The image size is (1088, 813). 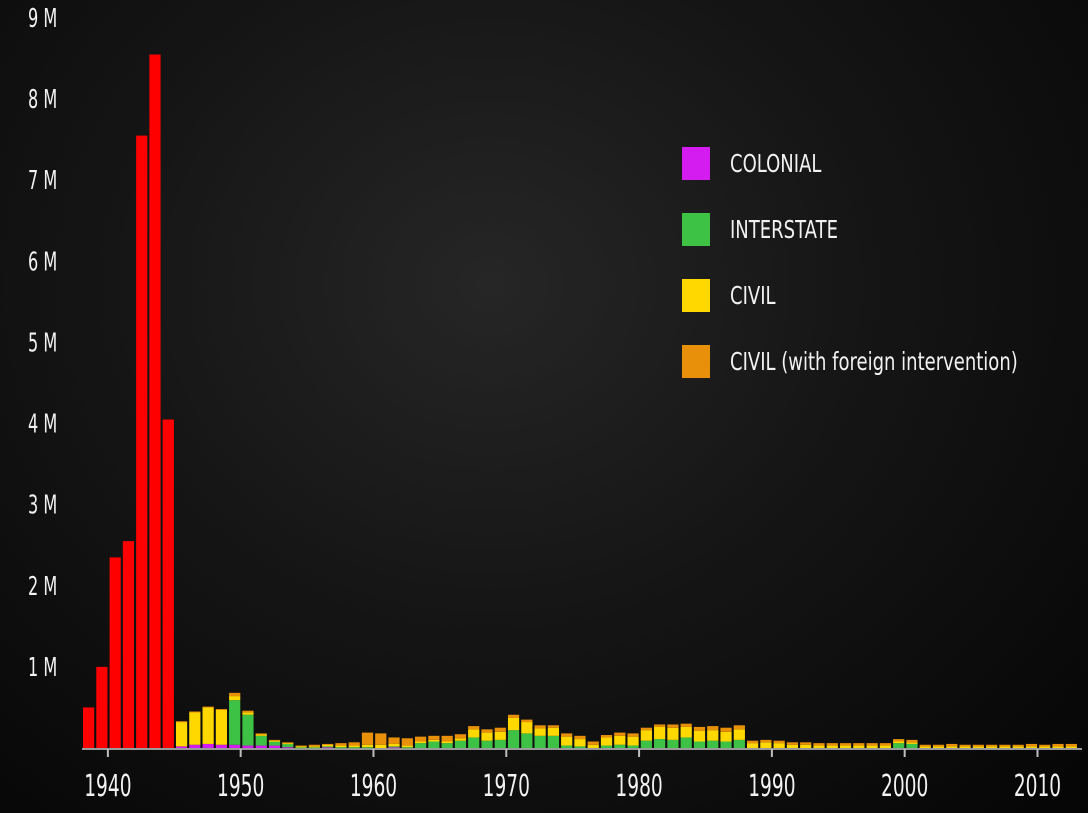 What do you see at coordinates (540, 741) in the screenshot?
I see `bar-segment-interstate-1973` at bounding box center [540, 741].